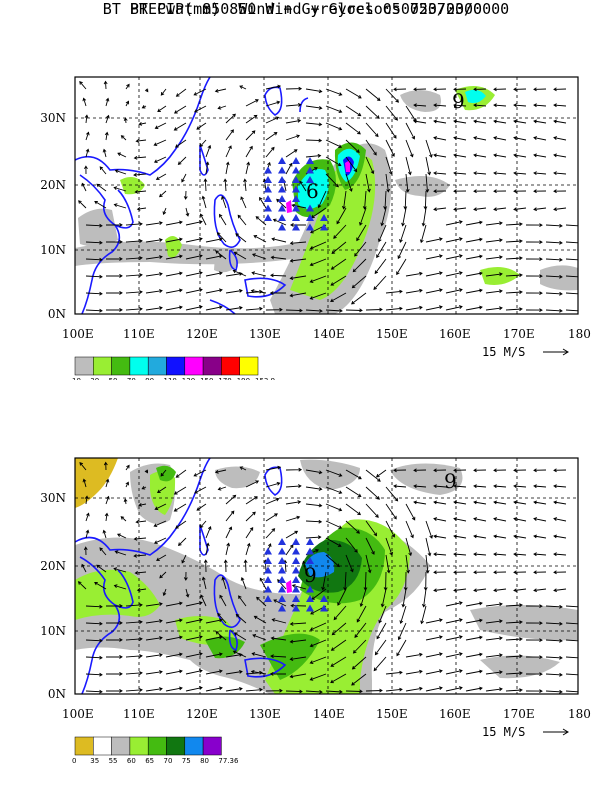  Describe the element at coordinates (131, 378) in the screenshot. I see `legend-label: 70` at that location.